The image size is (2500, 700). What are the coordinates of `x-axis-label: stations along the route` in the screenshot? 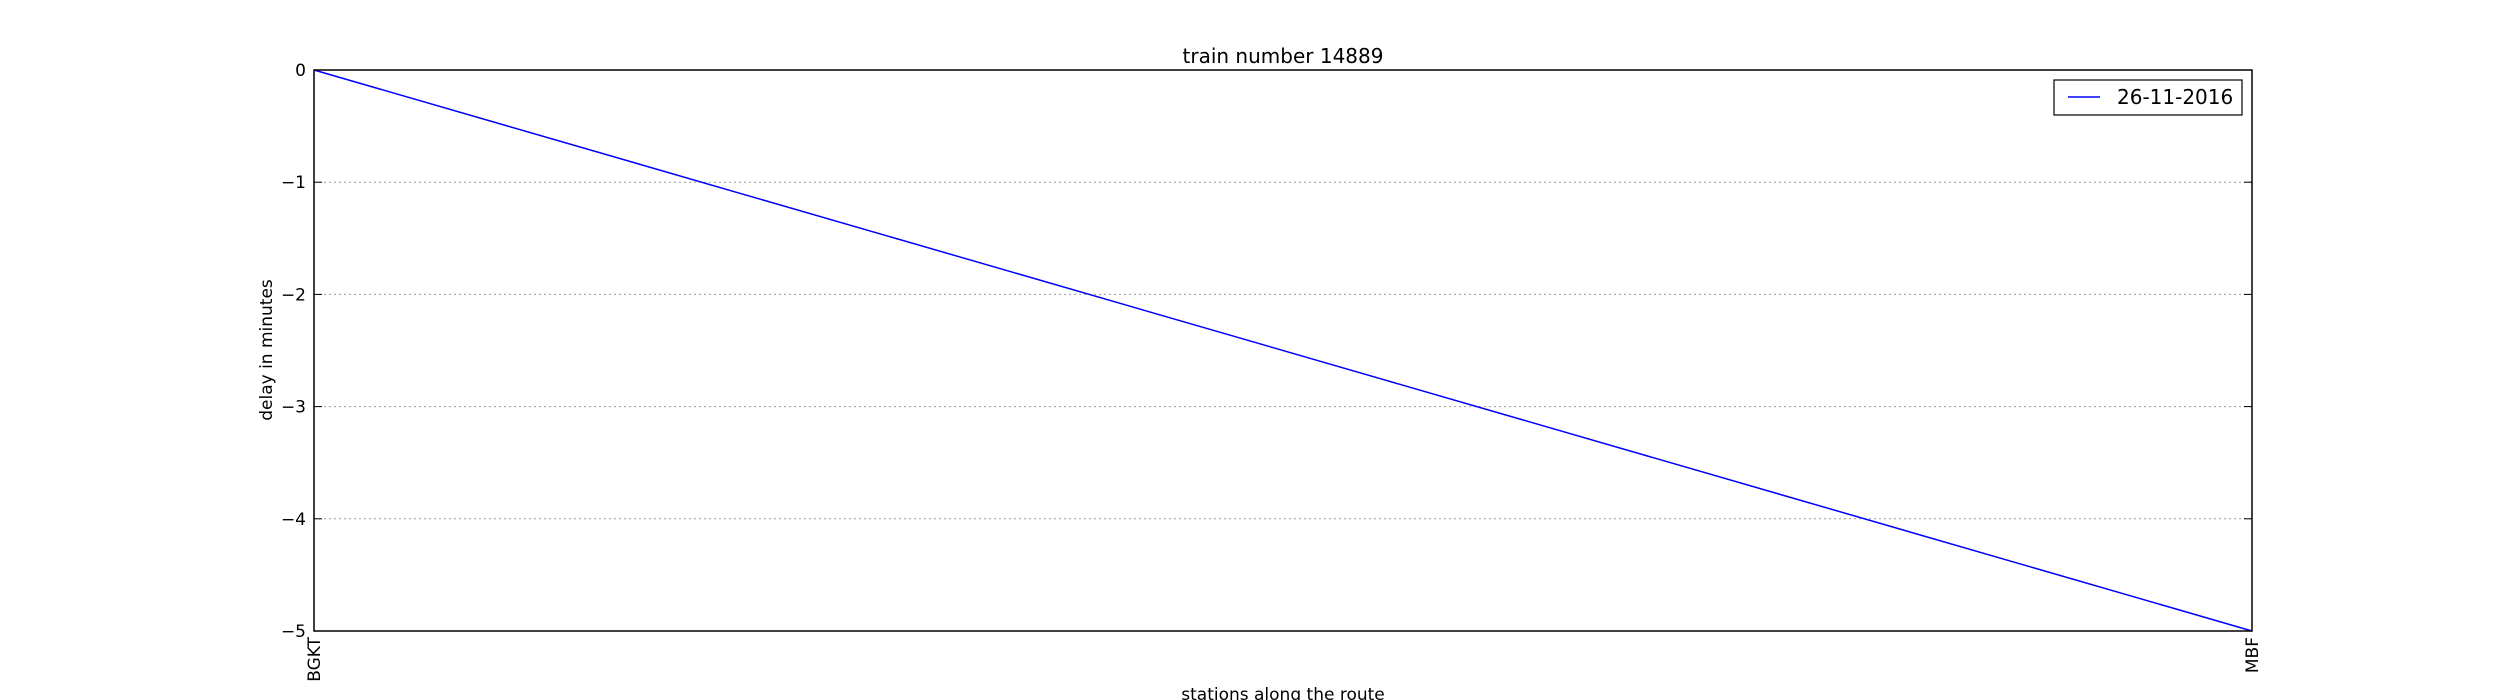 It's located at (1283, 692).